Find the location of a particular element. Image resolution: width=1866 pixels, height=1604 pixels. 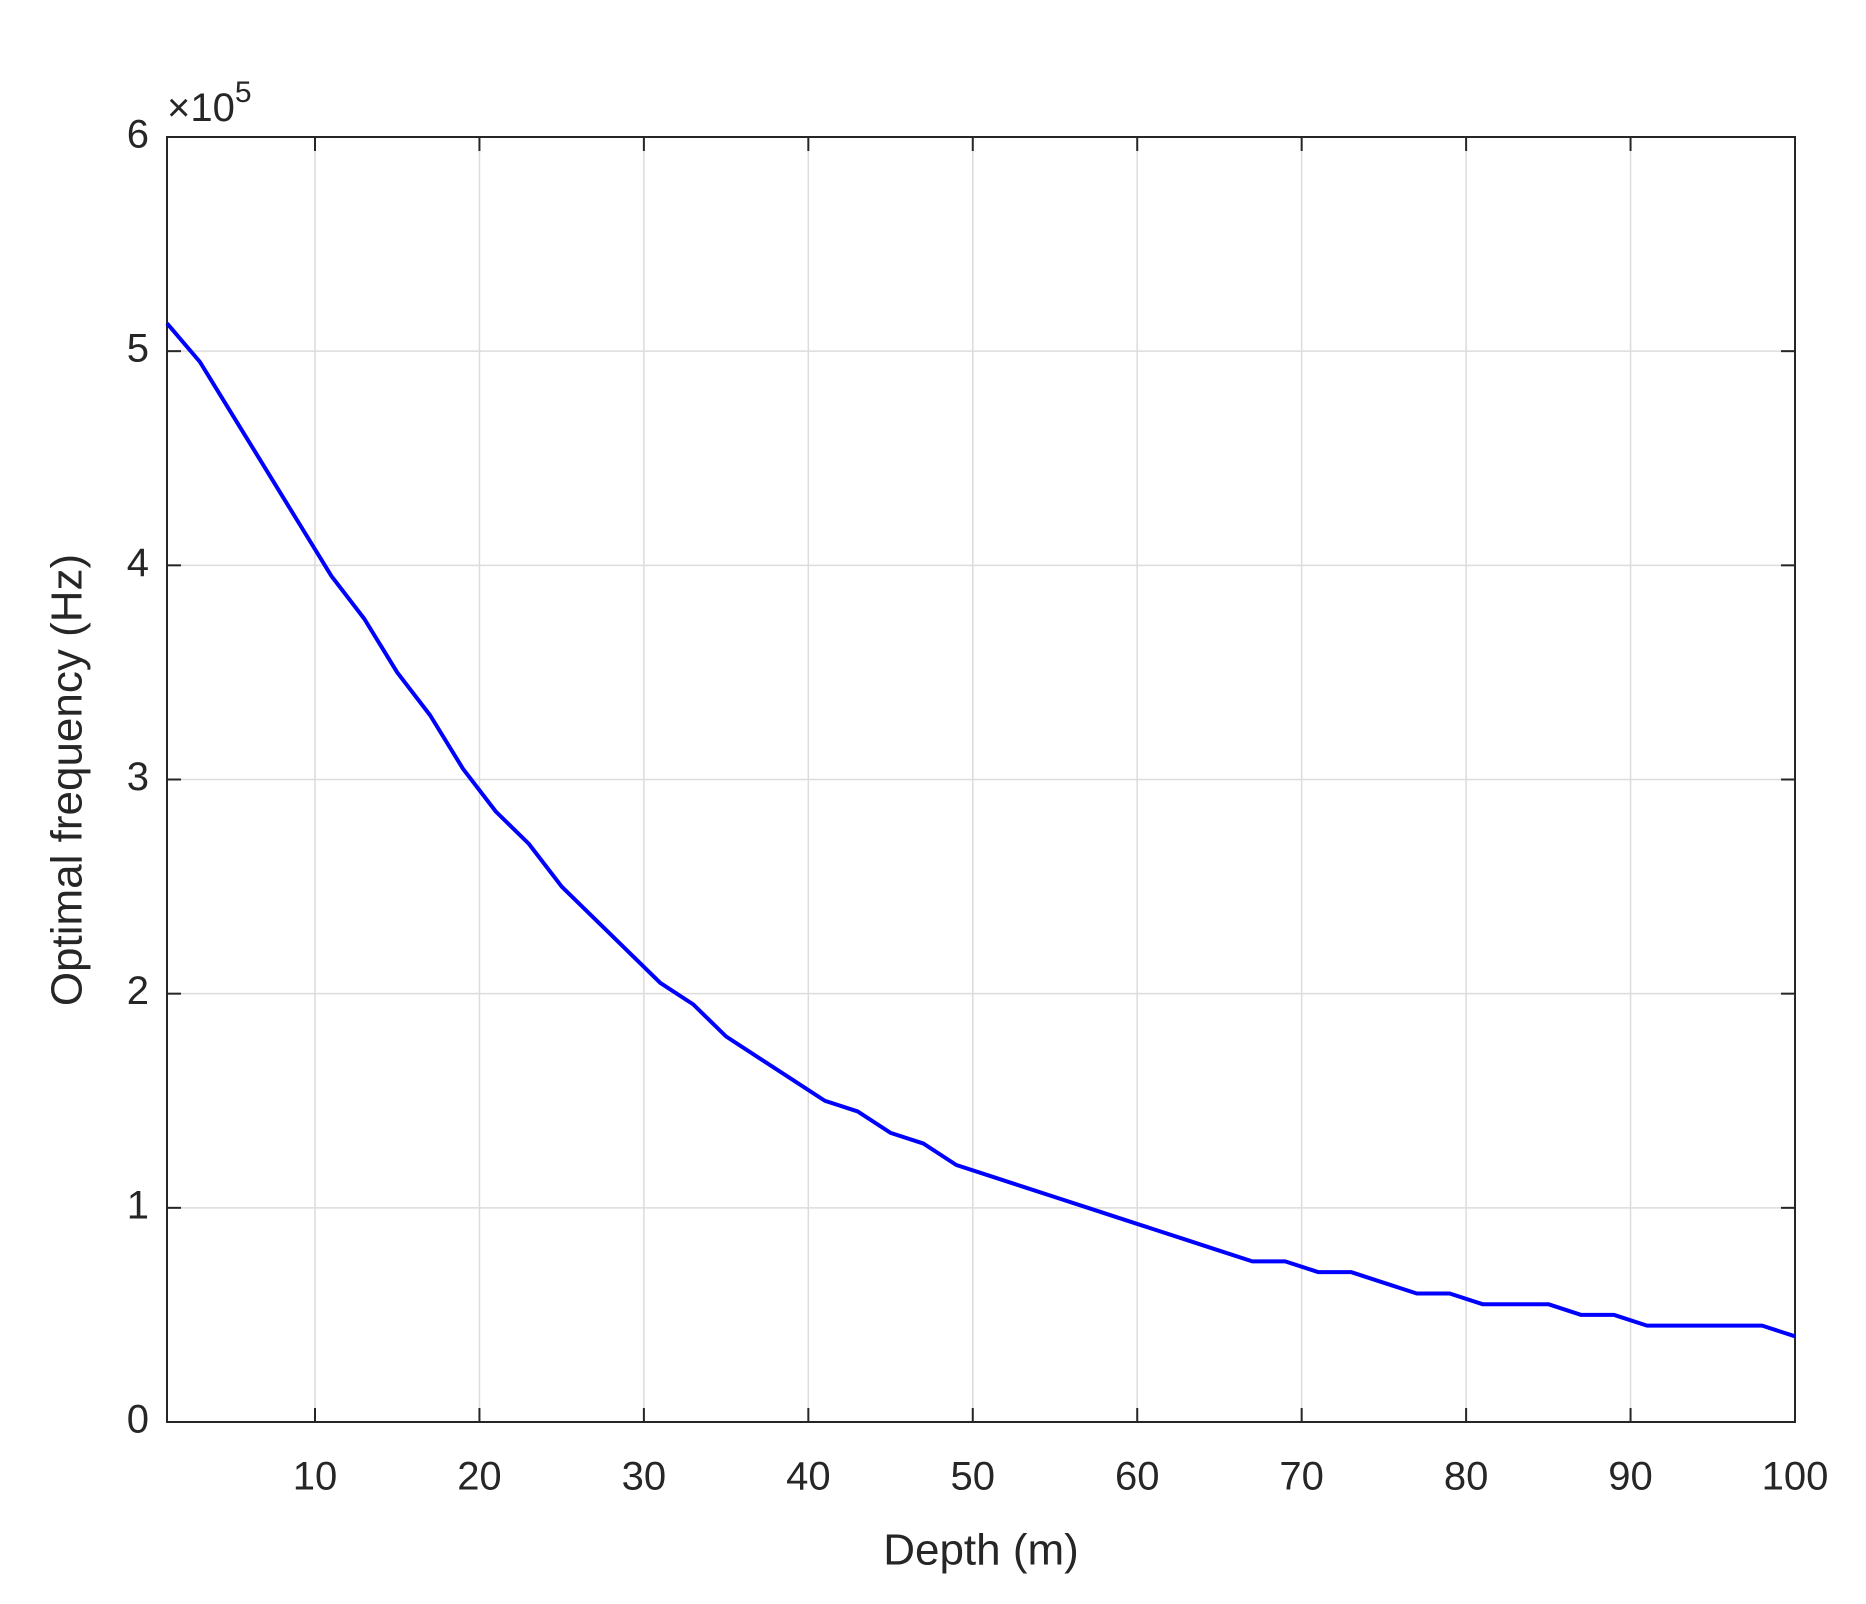

x-tick-label: 20 is located at coordinates (479, 1477).